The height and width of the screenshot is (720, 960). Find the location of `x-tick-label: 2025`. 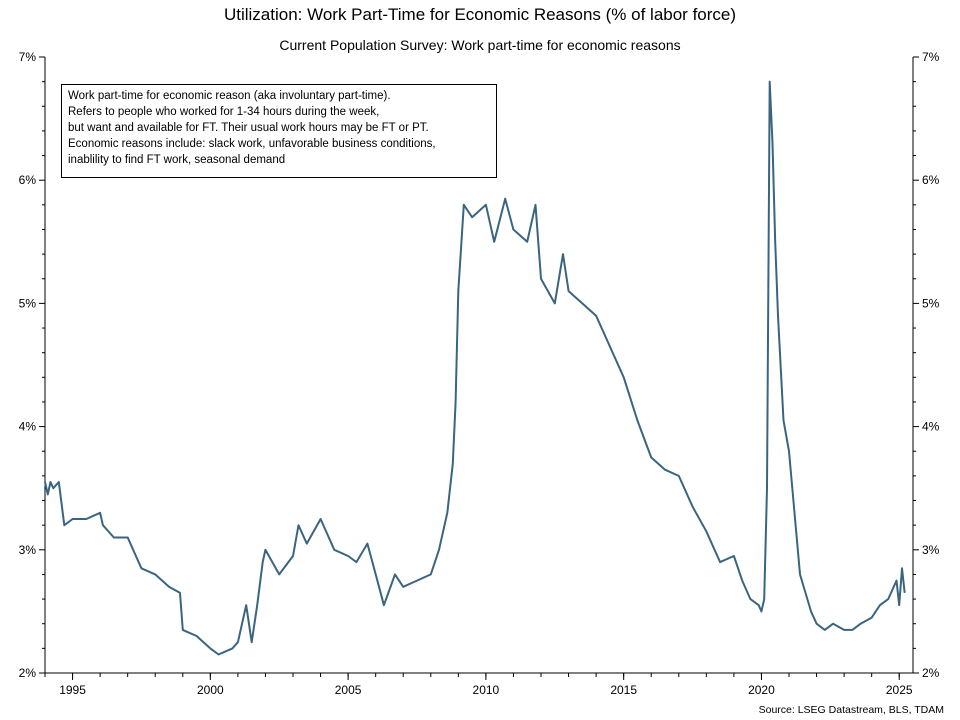

x-tick-label: 2025 is located at coordinates (899, 690).